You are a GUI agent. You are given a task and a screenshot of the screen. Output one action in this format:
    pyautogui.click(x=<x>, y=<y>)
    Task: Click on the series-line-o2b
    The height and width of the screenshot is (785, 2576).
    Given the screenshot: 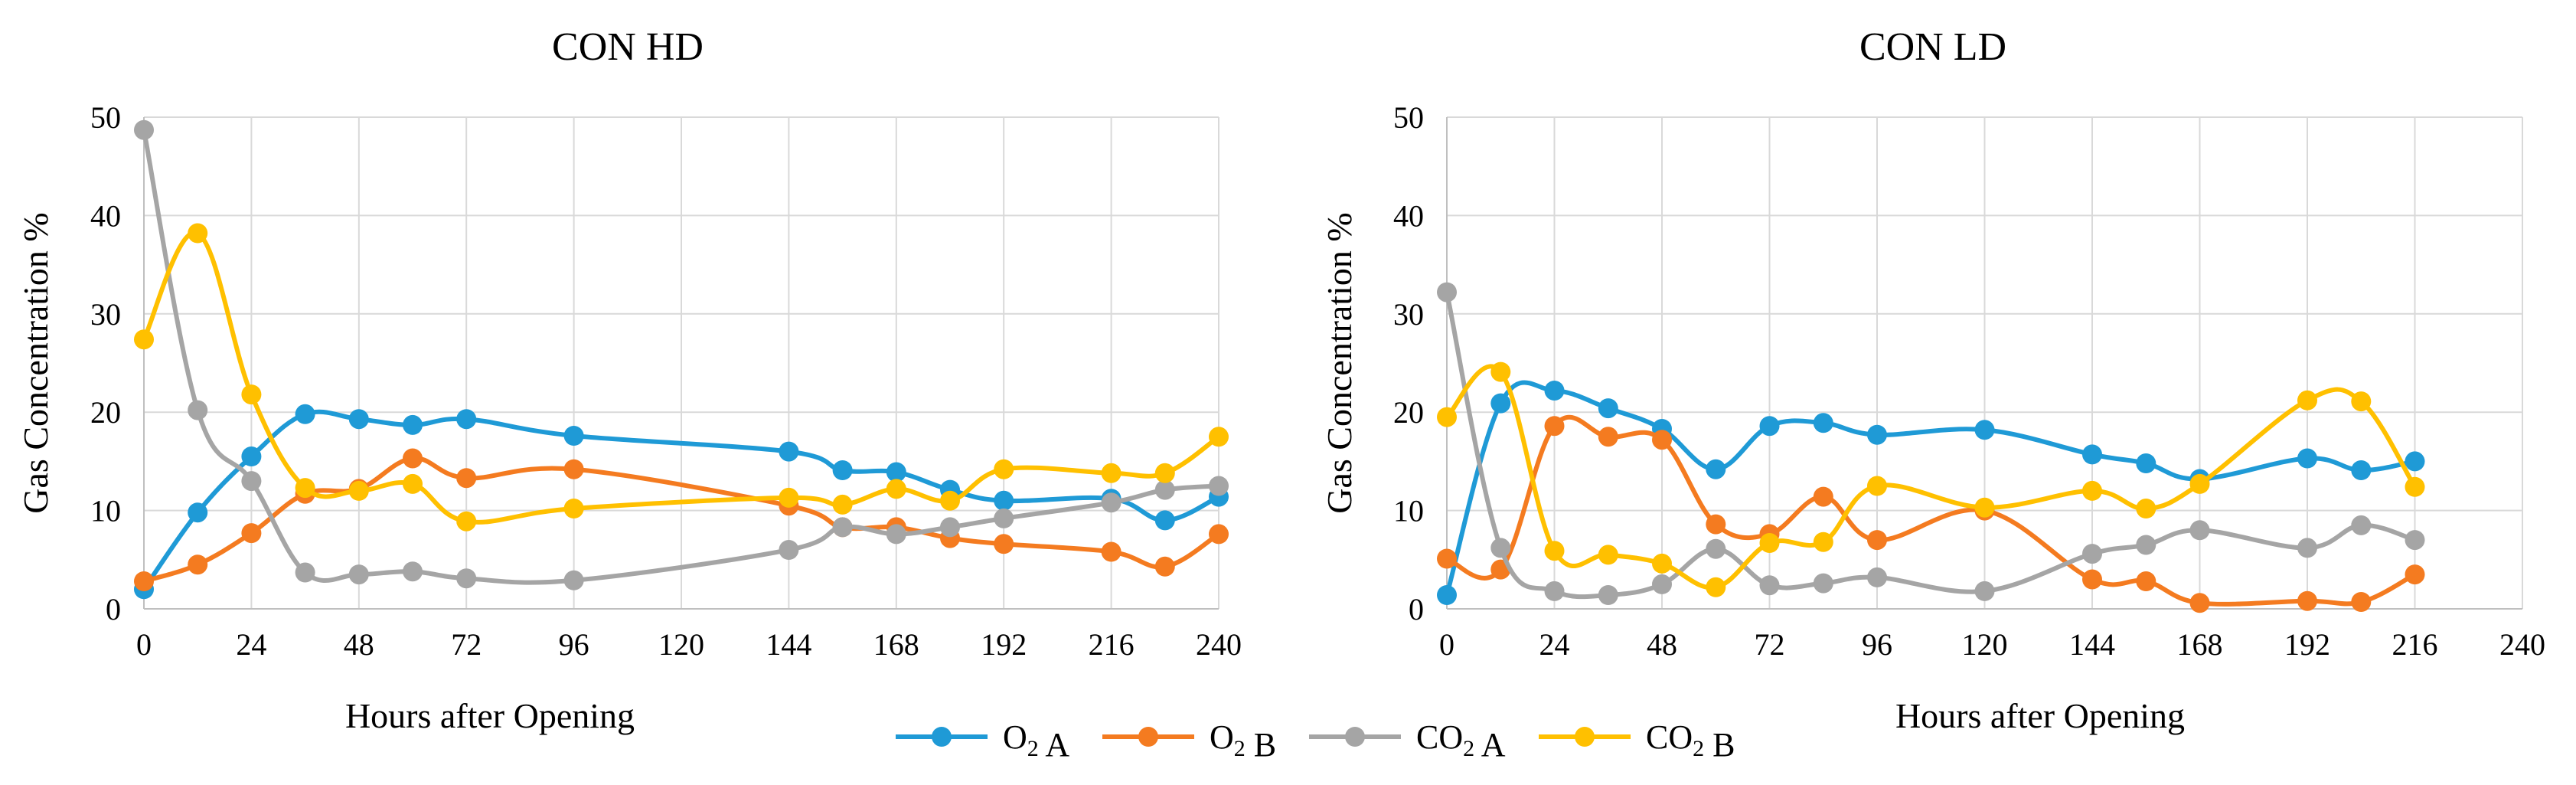 What is the action you would take?
    pyautogui.click(x=681, y=520)
    